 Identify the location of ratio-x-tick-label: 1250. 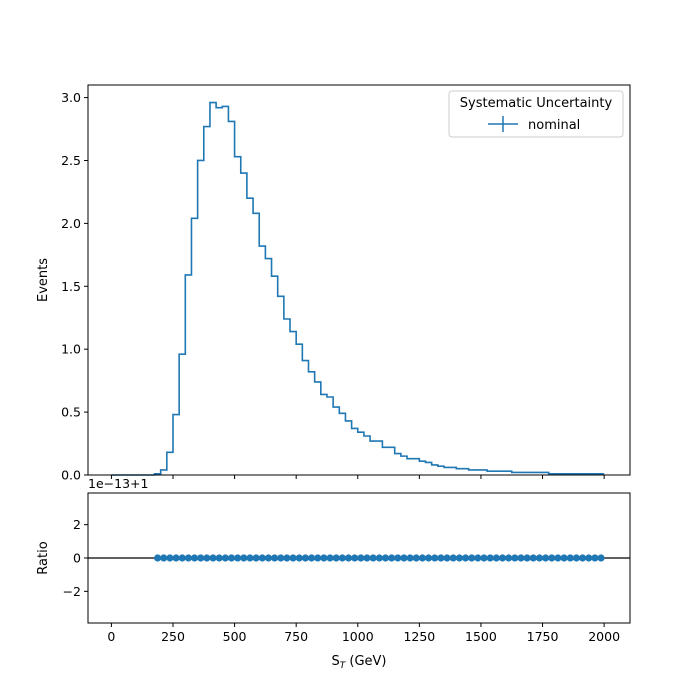
(419, 636).